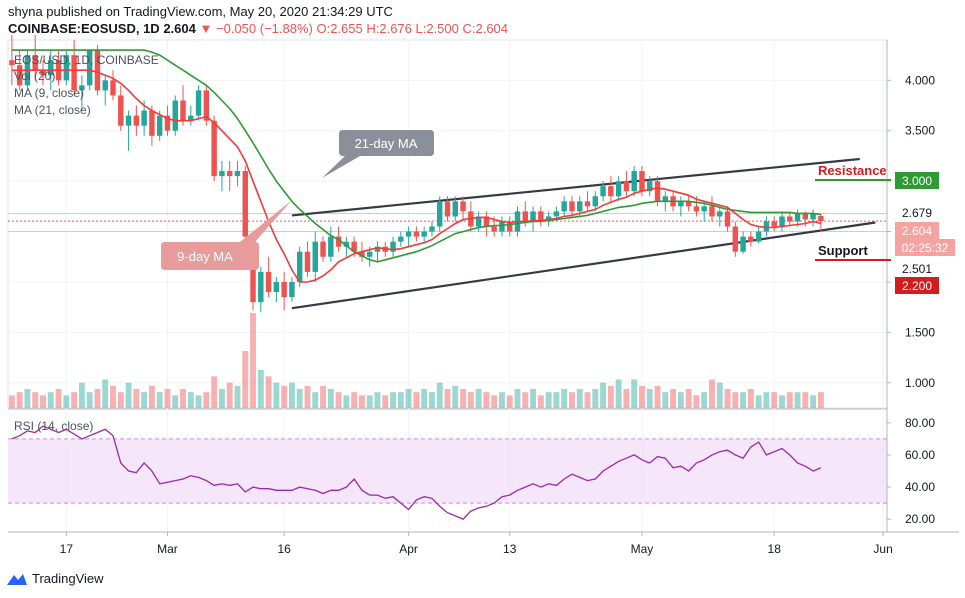 The image size is (965, 598). I want to click on rsi-tick-label: 80.00, so click(920, 423).